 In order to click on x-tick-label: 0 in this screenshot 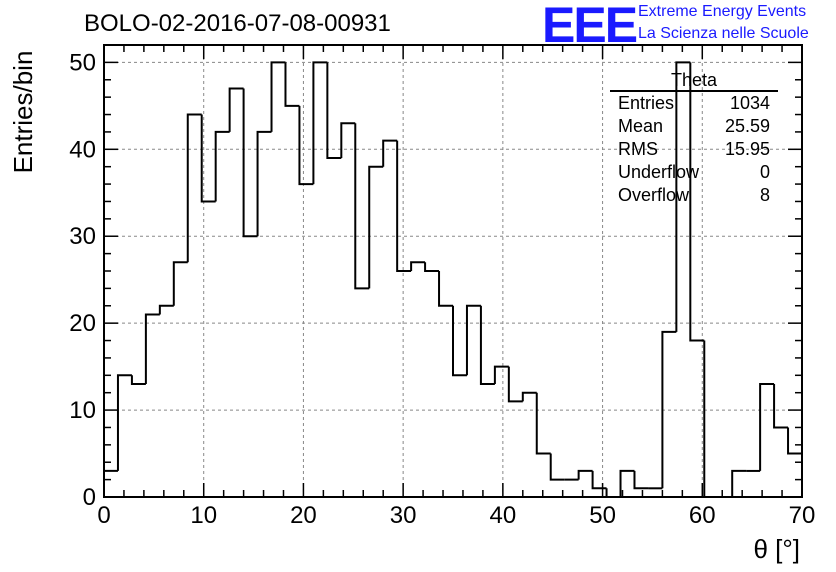, I will do `click(103, 515)`.